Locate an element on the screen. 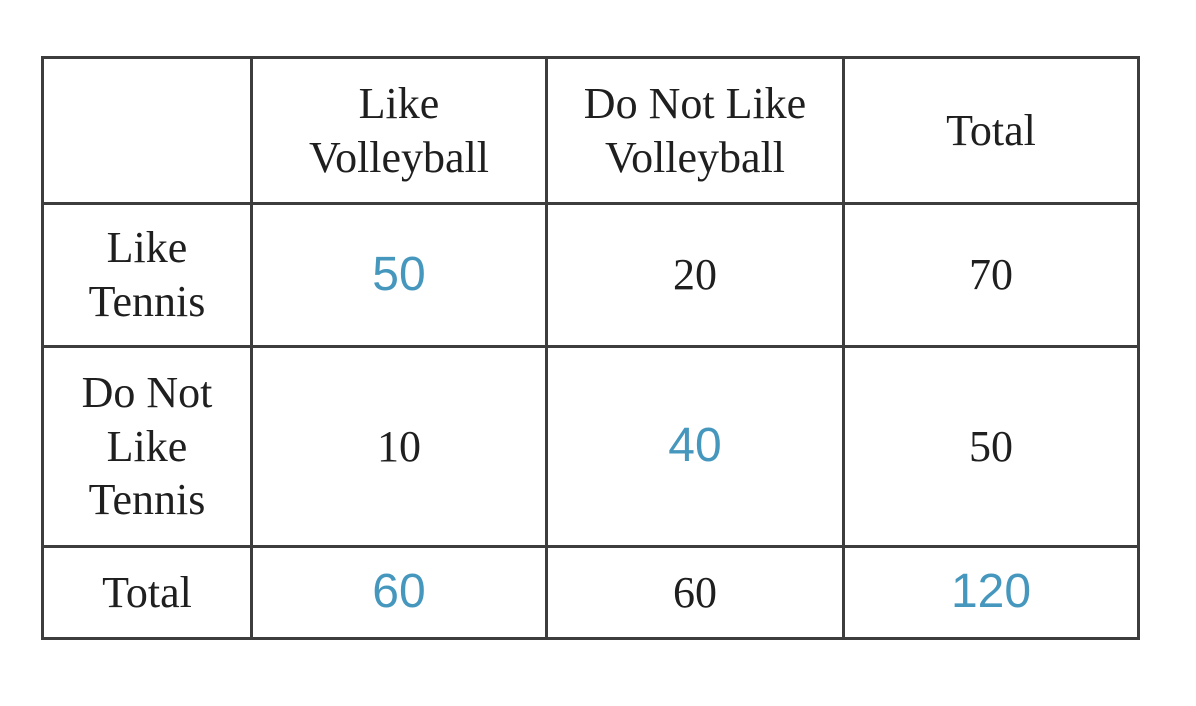  corner-cell is located at coordinates (147, 130).